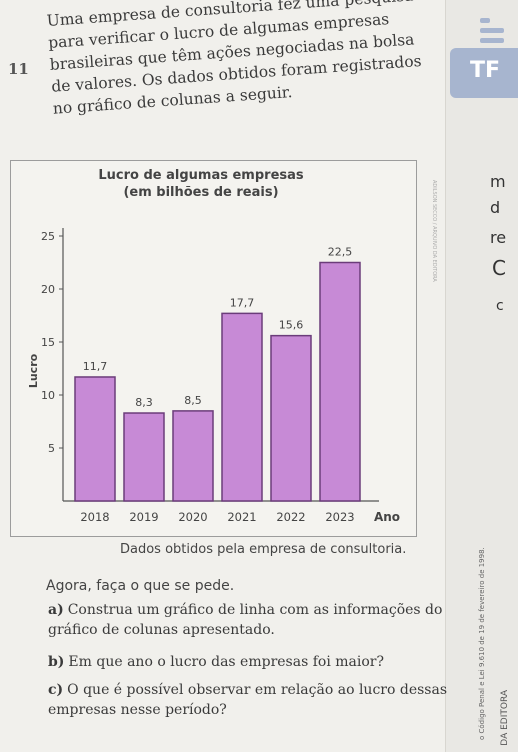 The height and width of the screenshot is (752, 518). What do you see at coordinates (290, 517) in the screenshot?
I see `x-tick-label: 2022` at bounding box center [290, 517].